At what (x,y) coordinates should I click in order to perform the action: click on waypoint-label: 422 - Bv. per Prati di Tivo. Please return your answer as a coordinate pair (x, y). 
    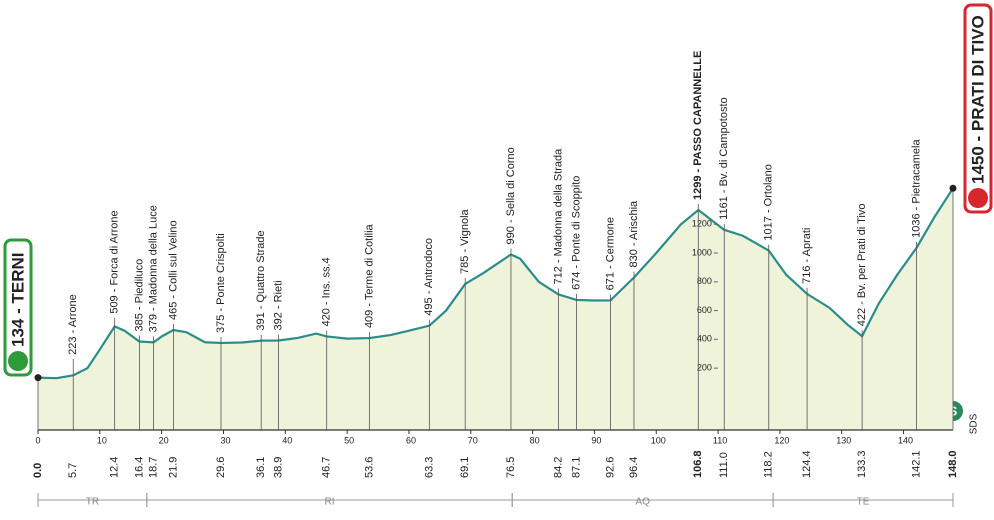
    Looking at the image, I should click on (862, 264).